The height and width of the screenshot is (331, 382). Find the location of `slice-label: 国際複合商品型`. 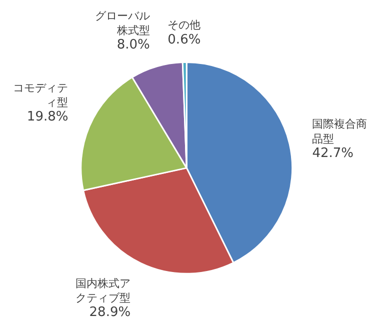

slice-label: 国際複合商品型 is located at coordinates (340, 132).